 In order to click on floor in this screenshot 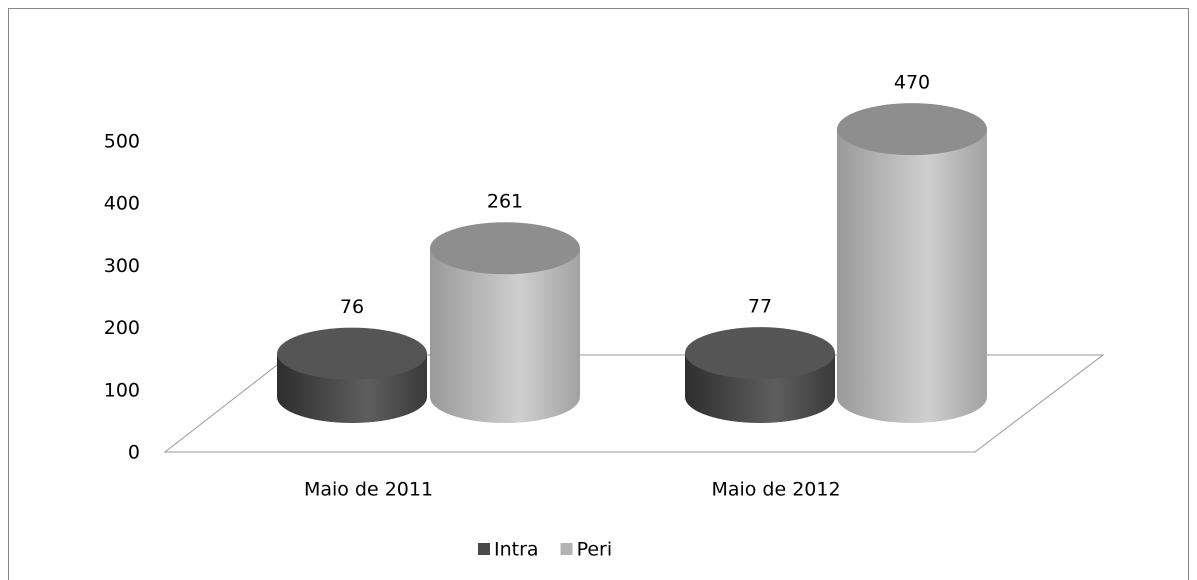, I will do `click(634, 403)`.